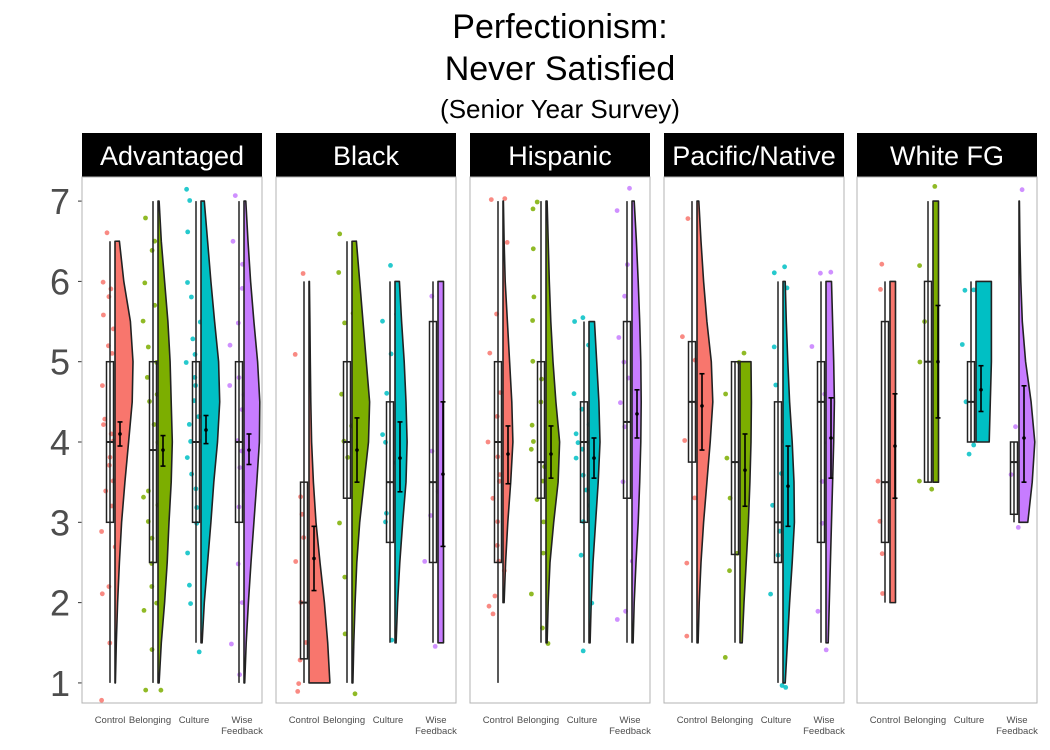 This screenshot has height=750, width=1050. I want to click on y-tick-label: 1, so click(60, 683).